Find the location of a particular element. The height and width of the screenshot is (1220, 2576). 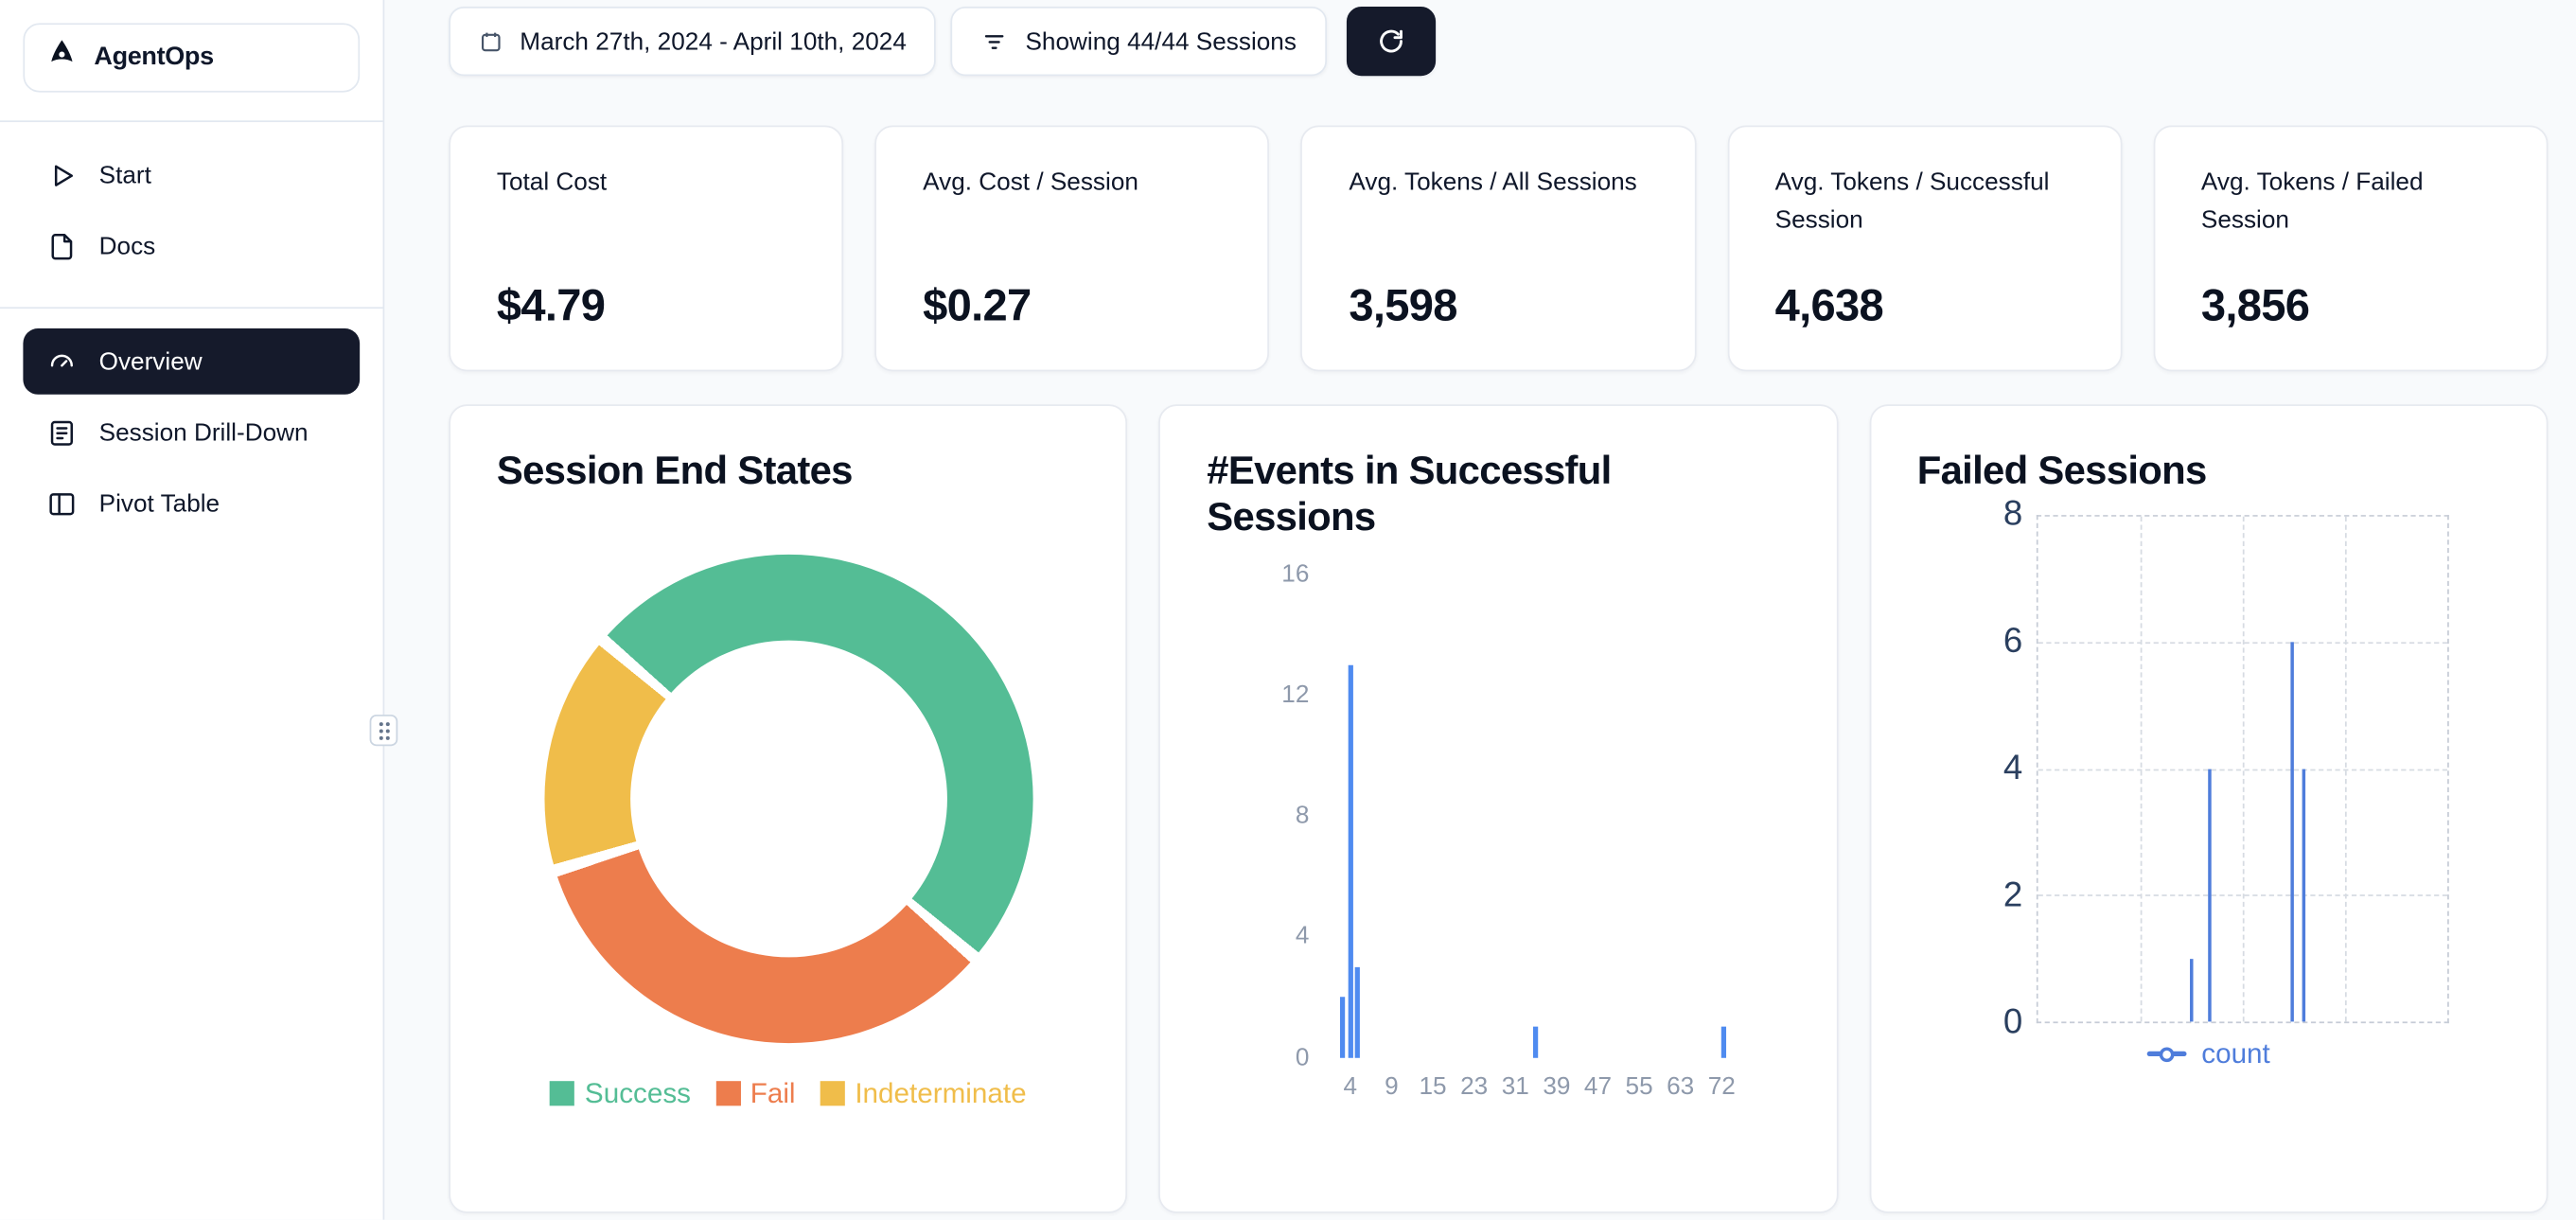

donut-legend-item: Indeterminate is located at coordinates (923, 1093).